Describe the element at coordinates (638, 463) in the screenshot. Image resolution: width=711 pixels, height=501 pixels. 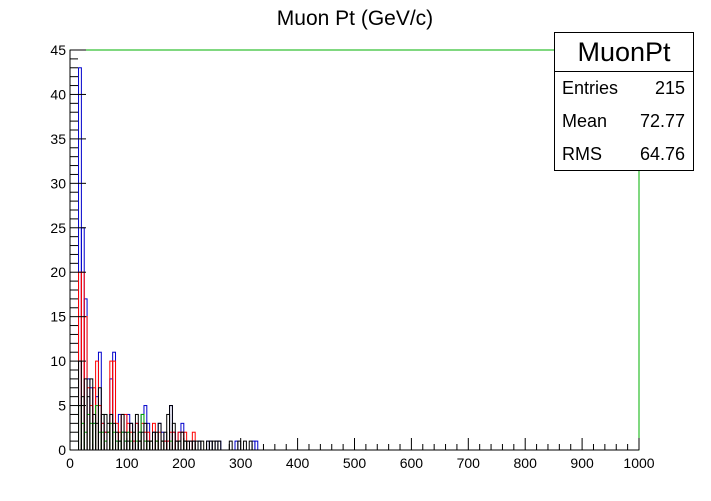
I see `x-tick-label: 1000` at that location.